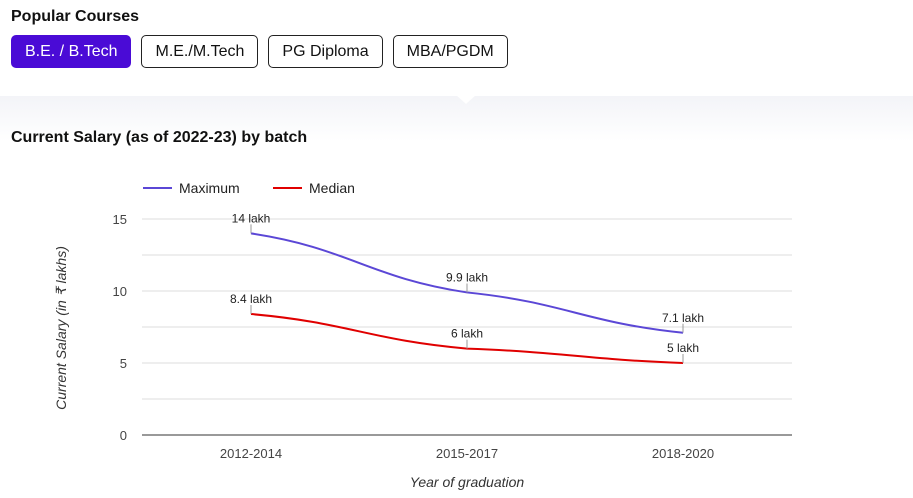 Image resolution: width=913 pixels, height=498 pixels. Describe the element at coordinates (71, 51) in the screenshot. I see `tab-be-btech: B.E. / B.Tech` at that location.